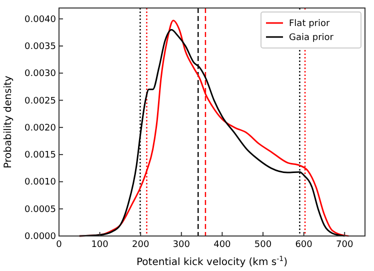 This screenshot has height=271, width=374. I want to click on y-tick-label: 0.0020, so click(40, 128).